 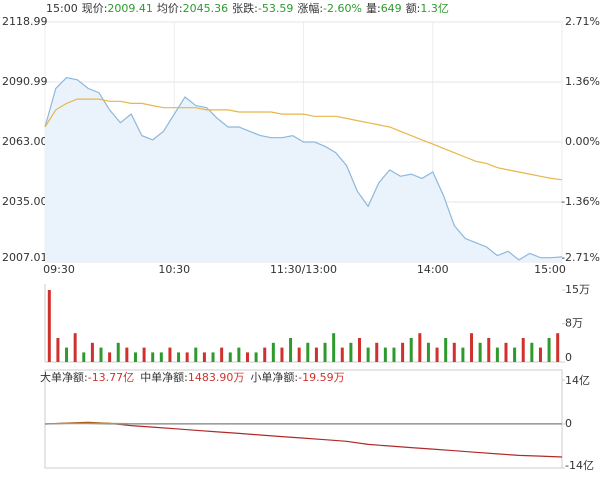 I want to click on header-value: 2045.36, so click(x=206, y=8).